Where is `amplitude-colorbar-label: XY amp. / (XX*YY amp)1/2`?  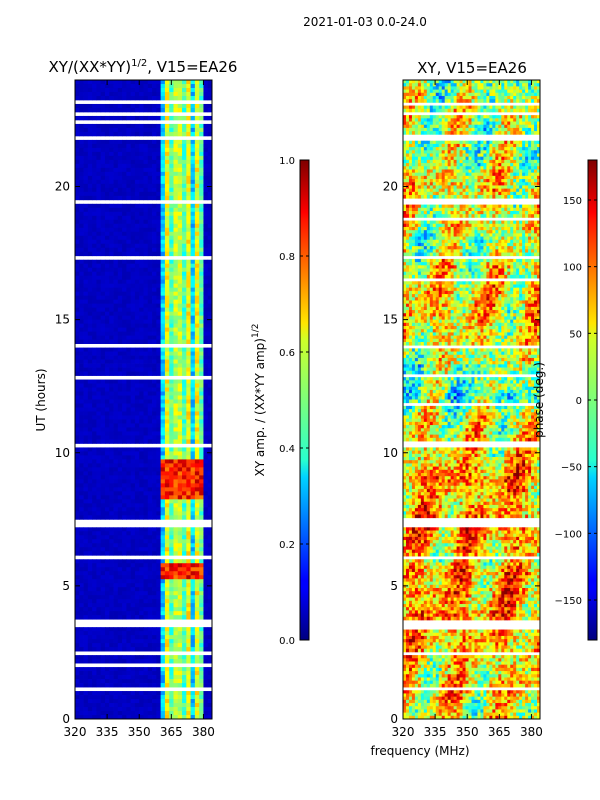 amplitude-colorbar-label: XY amp. / (XX*YY amp)1/2 is located at coordinates (259, 400).